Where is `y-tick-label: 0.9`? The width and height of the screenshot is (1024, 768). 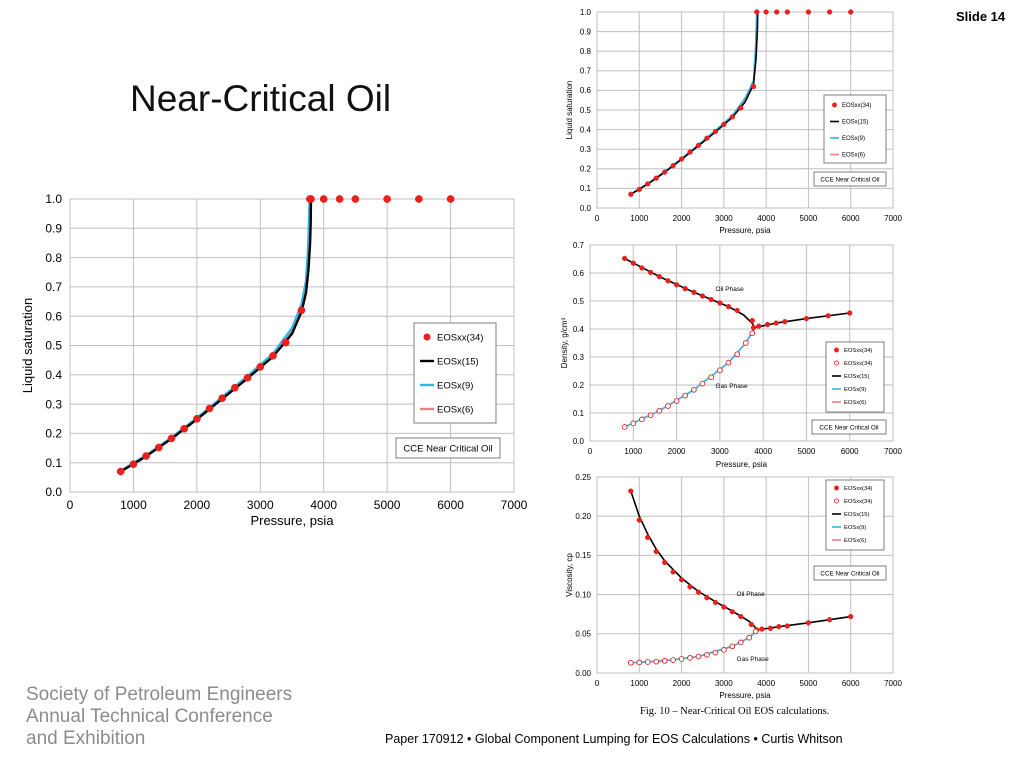
y-tick-label: 0.9 is located at coordinates (53, 229).